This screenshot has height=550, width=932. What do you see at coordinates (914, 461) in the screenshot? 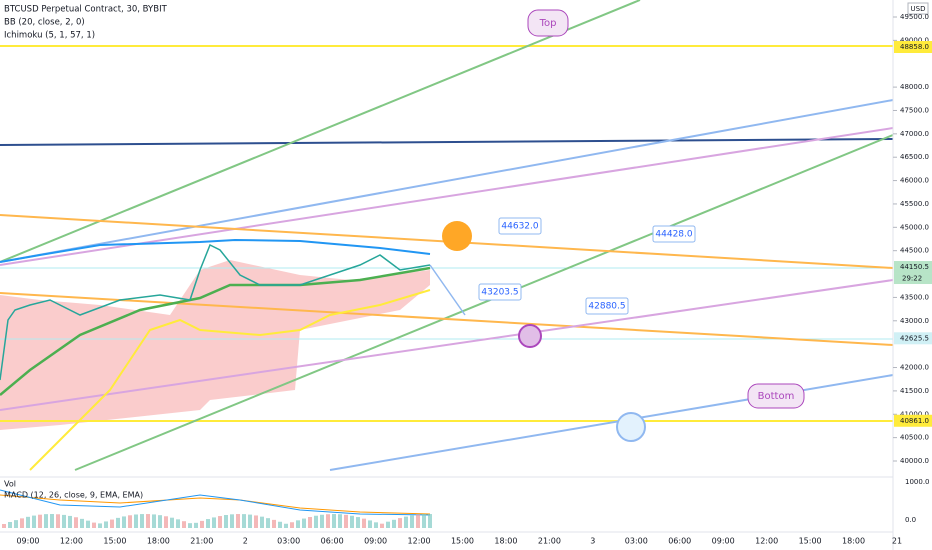
I see `price-tick-label: 40000.0` at bounding box center [914, 461].